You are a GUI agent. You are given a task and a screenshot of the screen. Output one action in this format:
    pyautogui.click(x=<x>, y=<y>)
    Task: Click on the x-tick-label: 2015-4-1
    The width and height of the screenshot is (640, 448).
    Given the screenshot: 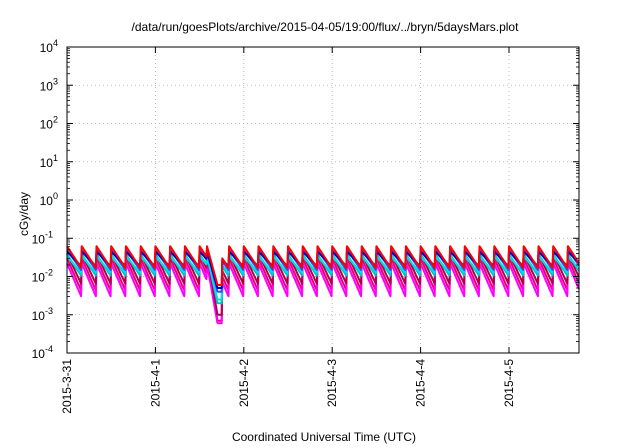 What is the action you would take?
    pyautogui.click(x=155, y=383)
    